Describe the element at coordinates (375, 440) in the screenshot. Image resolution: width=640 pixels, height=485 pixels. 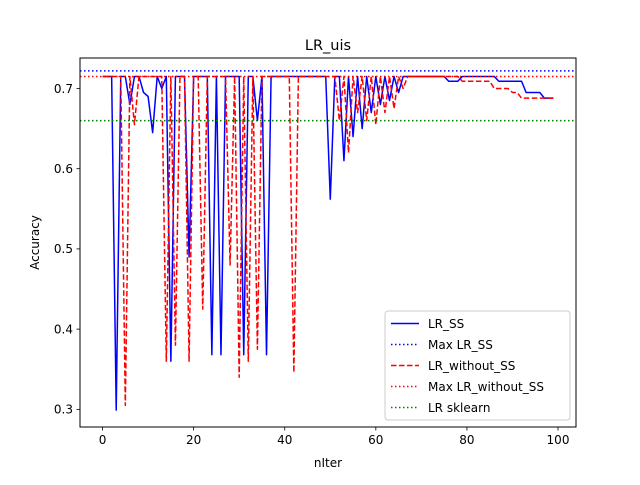
I see `x-tick-label: 60` at that location.